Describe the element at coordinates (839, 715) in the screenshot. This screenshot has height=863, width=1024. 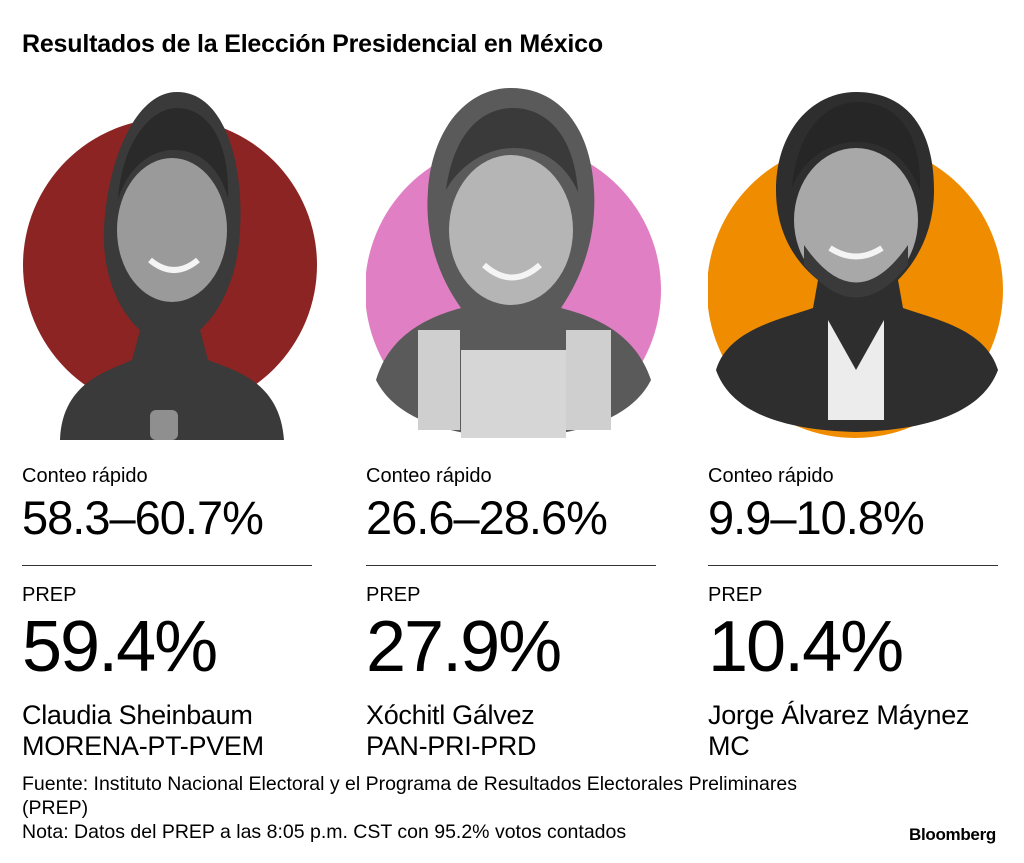
I see `candidate-name: Jorge Álvarez Máynez` at that location.